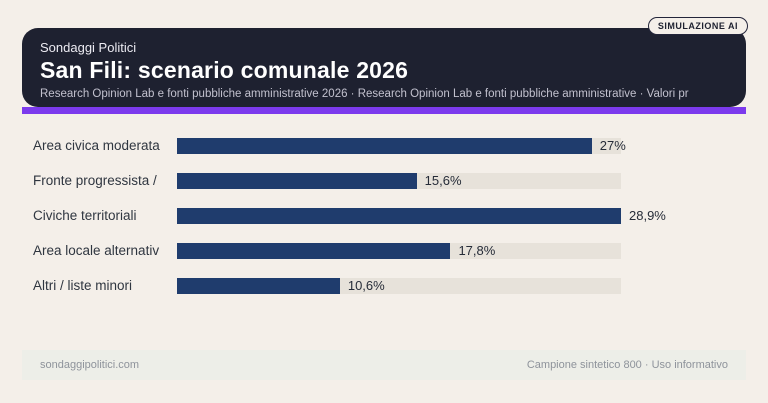 This screenshot has height=403, width=768. I want to click on chart-row: Civiche territoriali 28,9%, so click(388, 215).